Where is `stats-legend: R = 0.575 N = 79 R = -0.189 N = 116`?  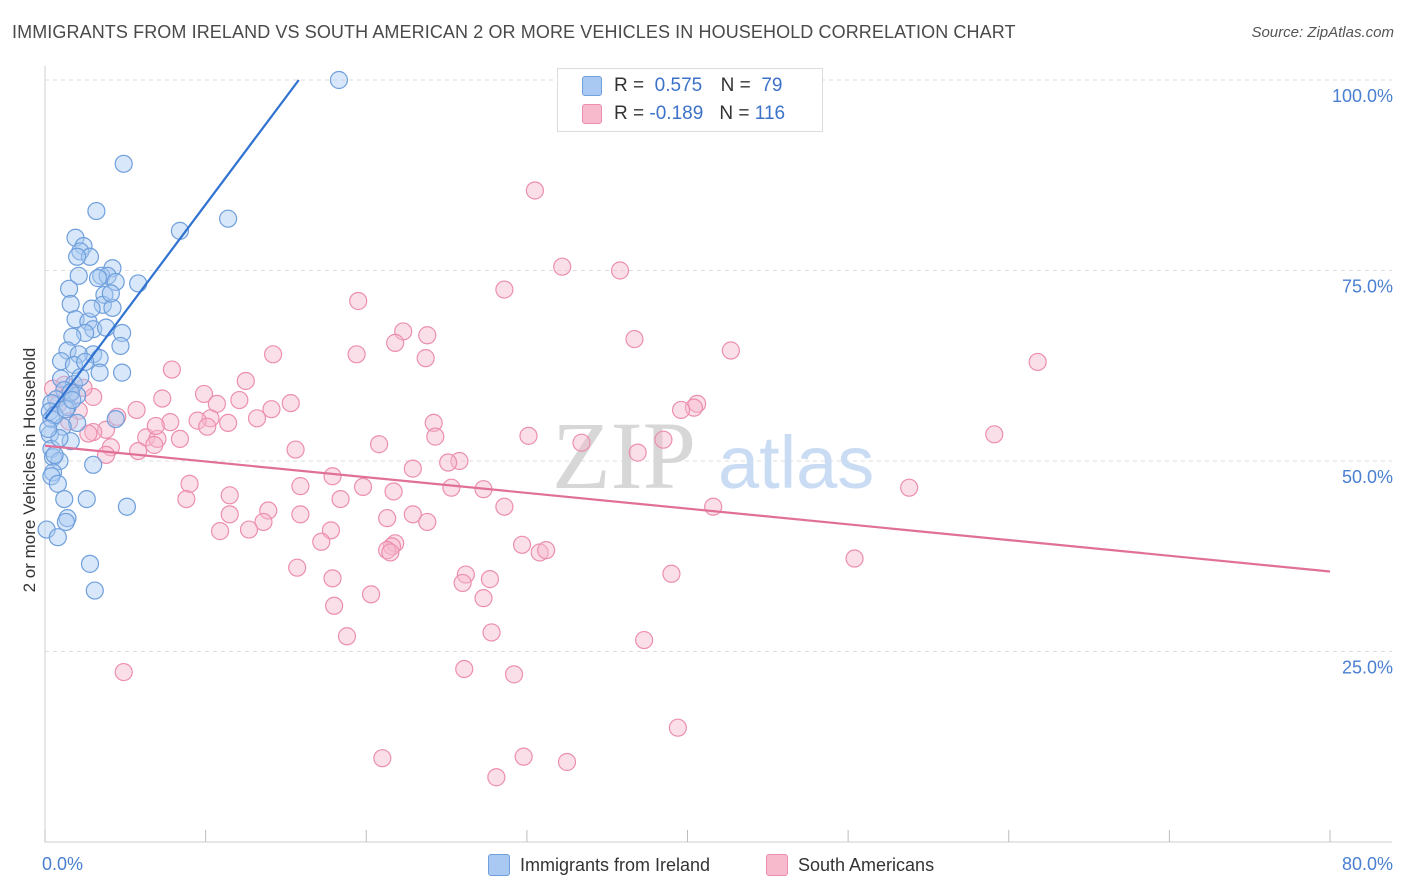
stats-legend: R = 0.575 N = 79 R = -0.189 N = 116 is located at coordinates (690, 100).